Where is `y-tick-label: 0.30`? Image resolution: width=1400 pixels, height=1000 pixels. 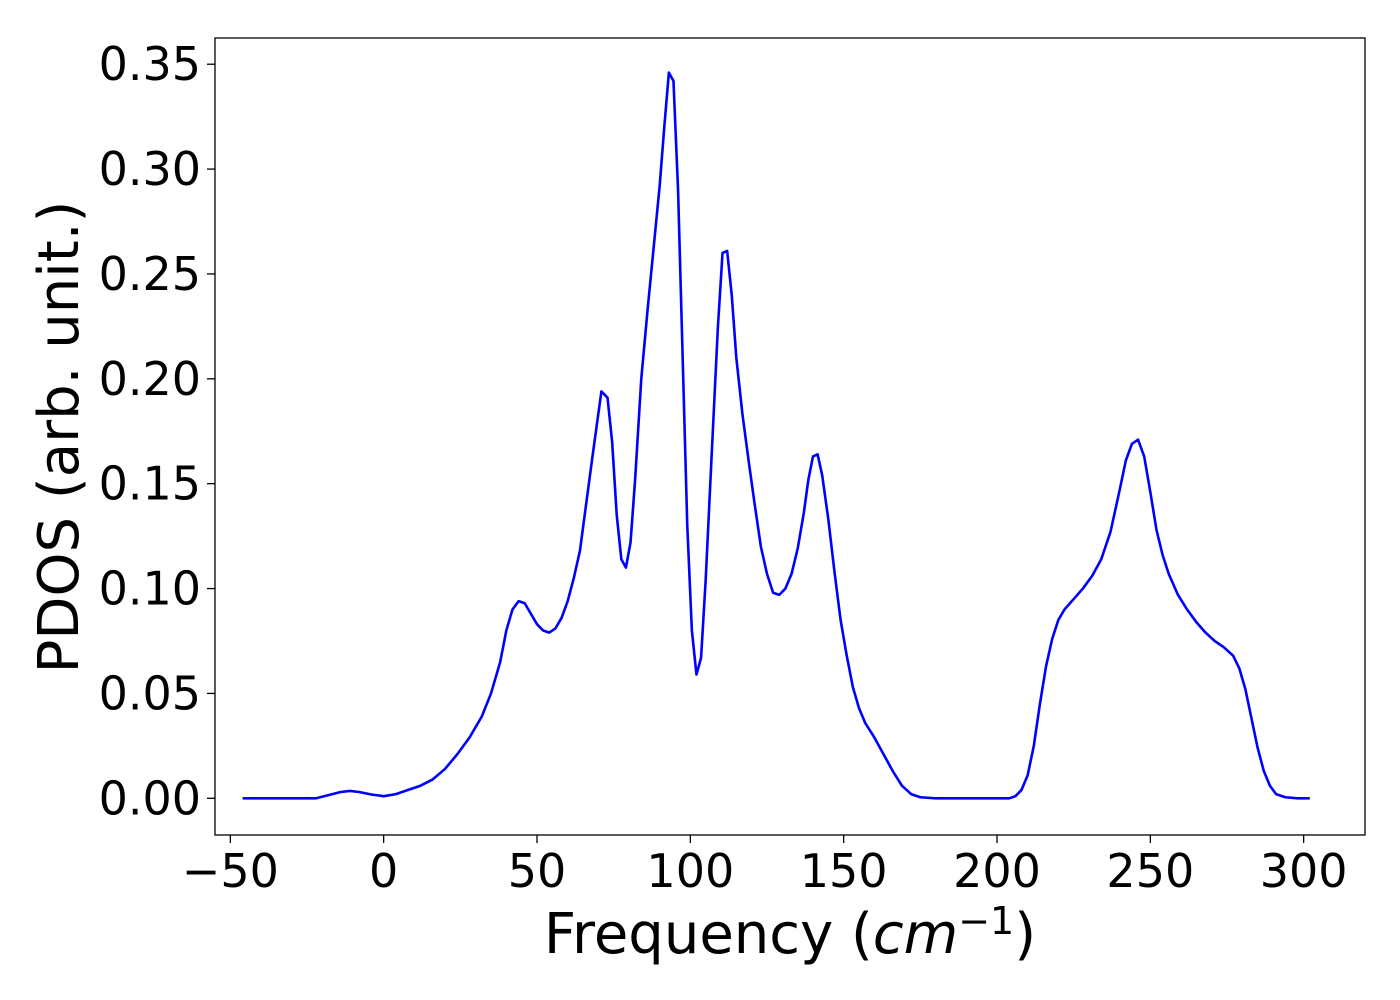 y-tick-label: 0.30 is located at coordinates (150, 169).